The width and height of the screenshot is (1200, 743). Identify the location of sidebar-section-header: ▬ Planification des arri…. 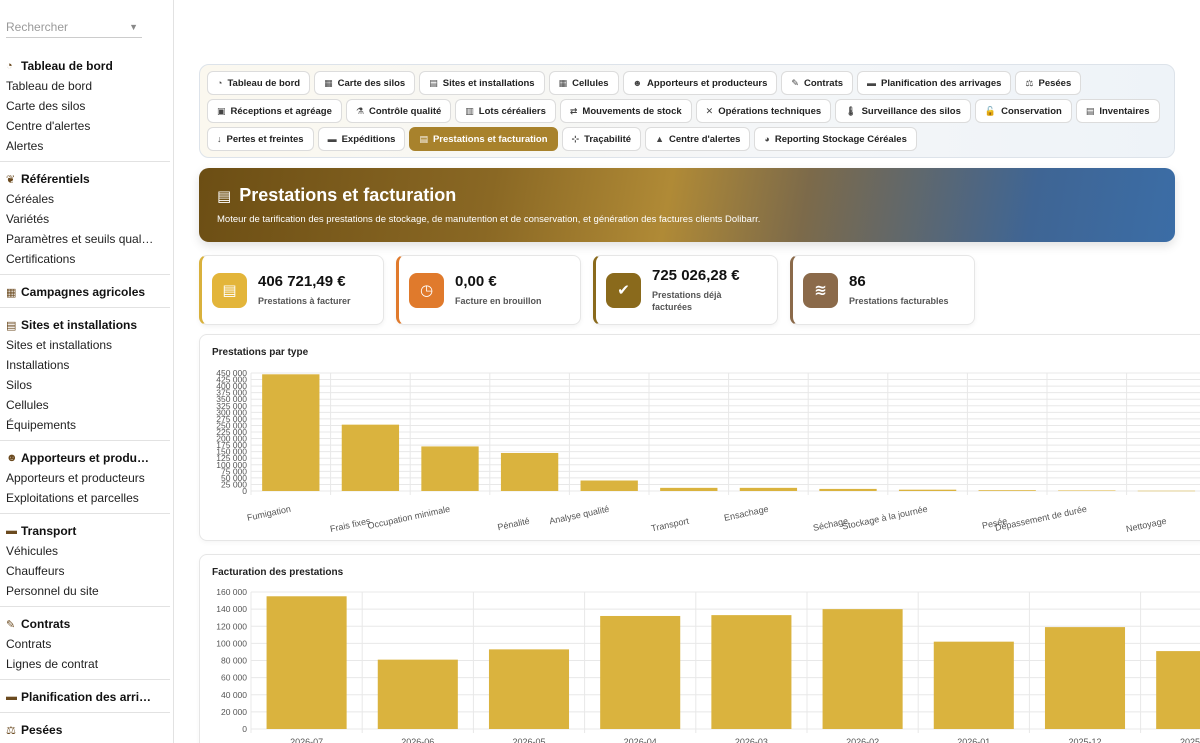
(85, 697).